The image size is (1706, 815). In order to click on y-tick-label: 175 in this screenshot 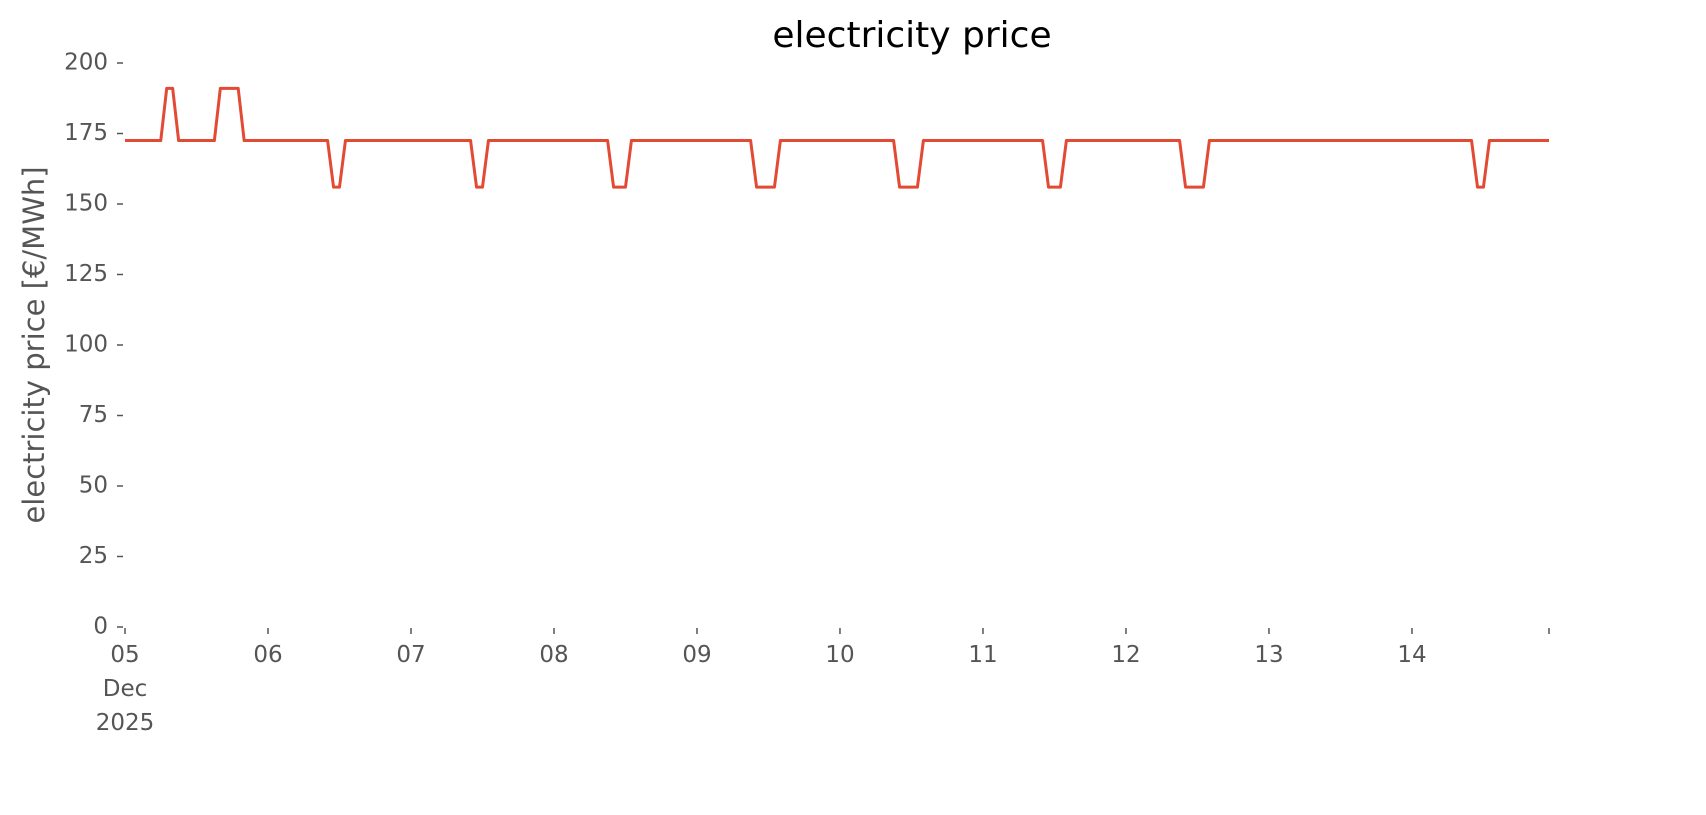, I will do `click(86, 133)`.